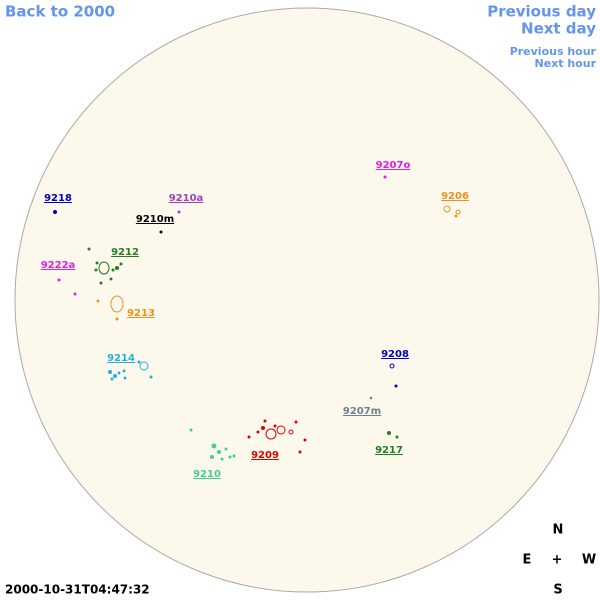  What do you see at coordinates (527, 560) in the screenshot?
I see `compass-east: E` at bounding box center [527, 560].